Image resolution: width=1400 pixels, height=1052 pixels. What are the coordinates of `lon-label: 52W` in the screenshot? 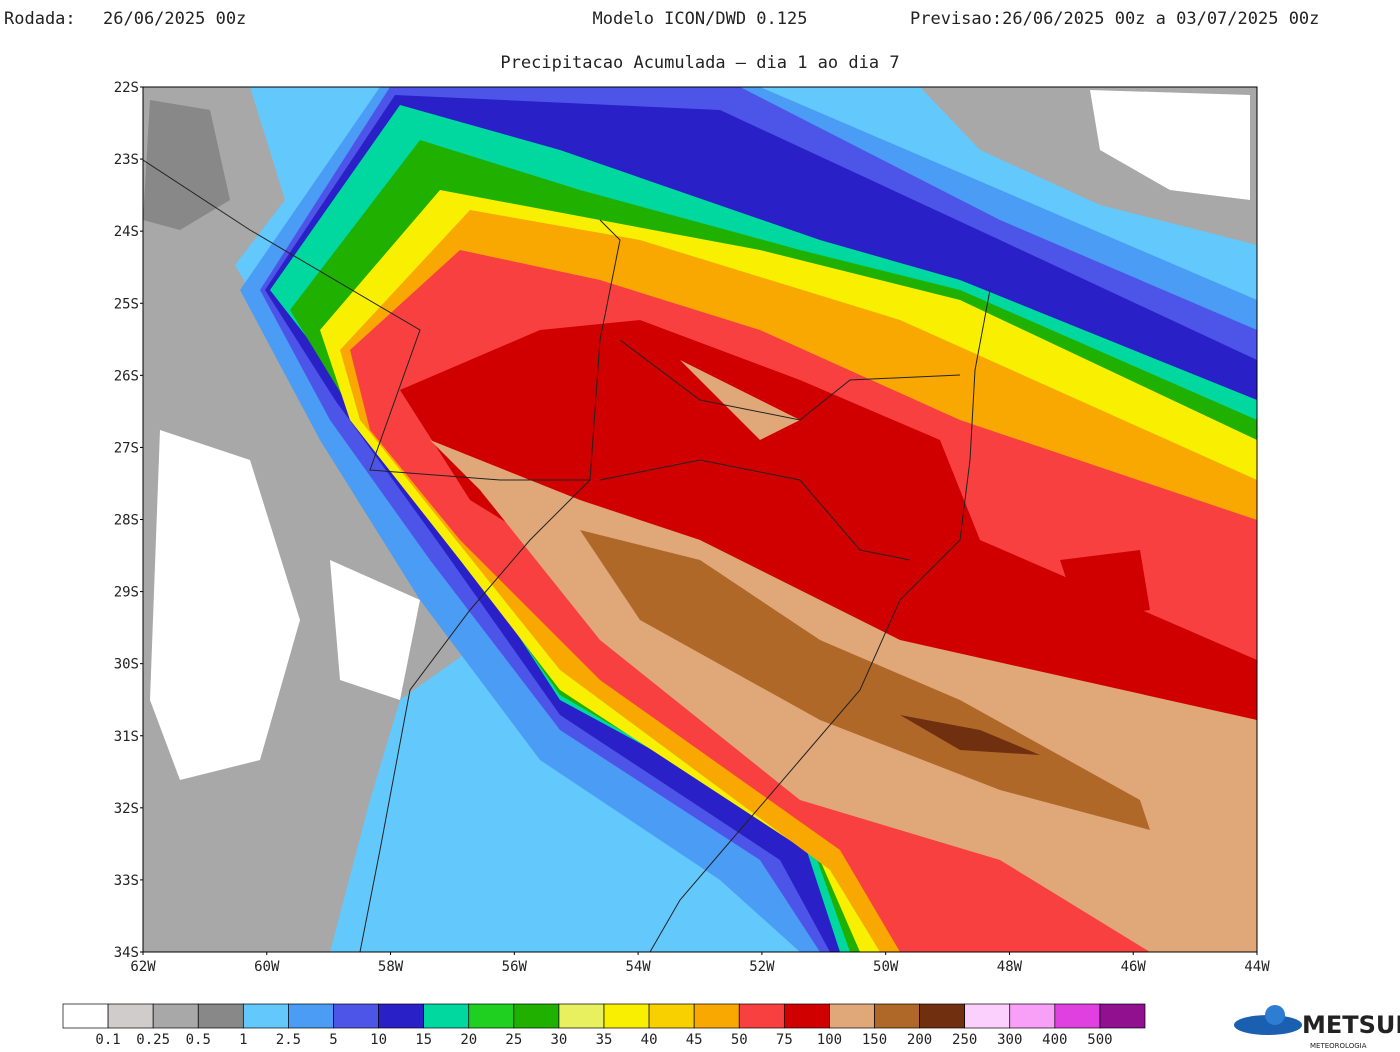 It's located at (762, 967).